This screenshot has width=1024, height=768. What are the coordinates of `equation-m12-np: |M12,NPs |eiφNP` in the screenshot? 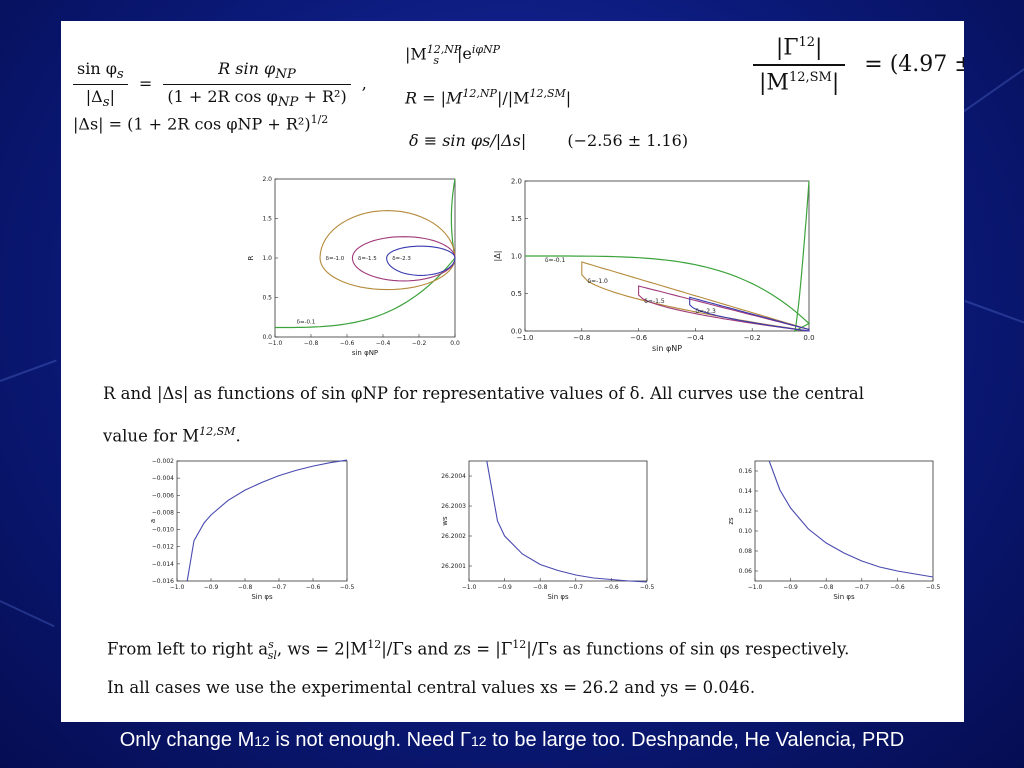 It's located at (453, 55).